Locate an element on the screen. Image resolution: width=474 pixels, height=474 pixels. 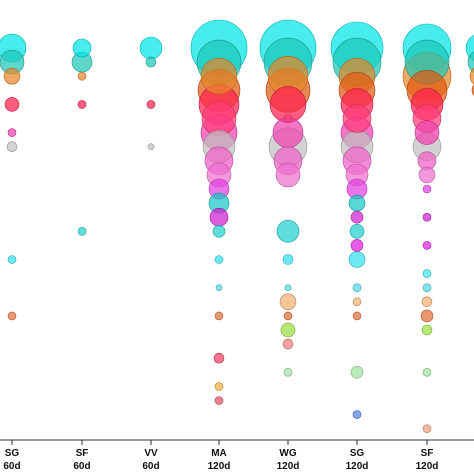
bubble-col4-row21 is located at coordinates (288, 344).